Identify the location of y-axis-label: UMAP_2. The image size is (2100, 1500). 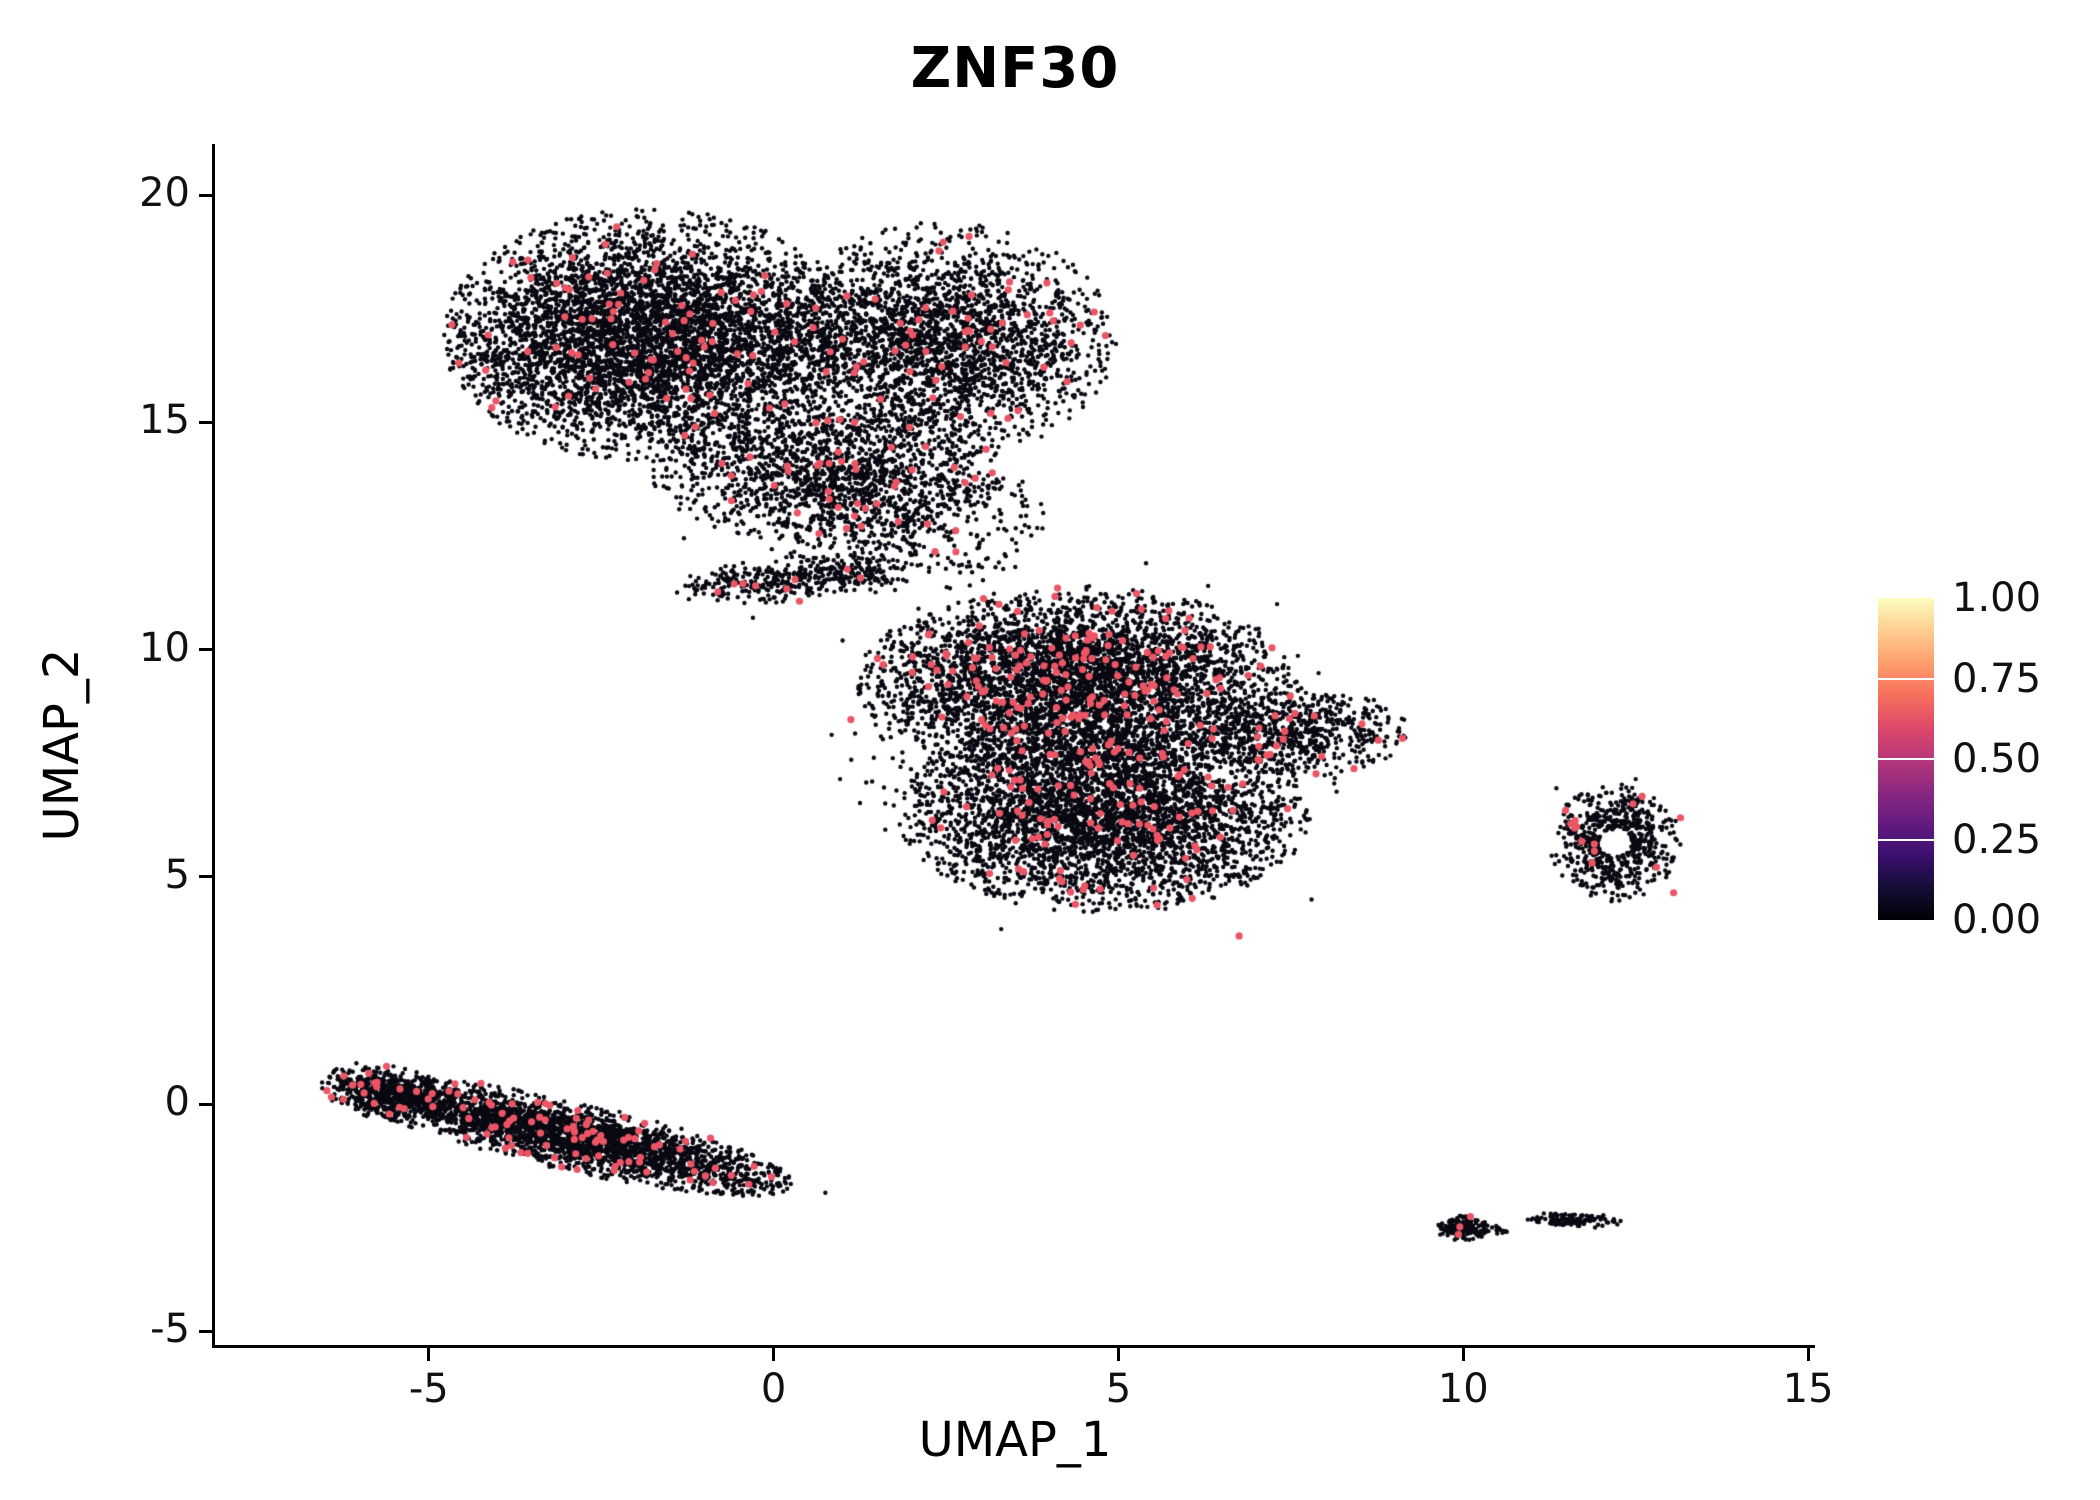
(62, 745).